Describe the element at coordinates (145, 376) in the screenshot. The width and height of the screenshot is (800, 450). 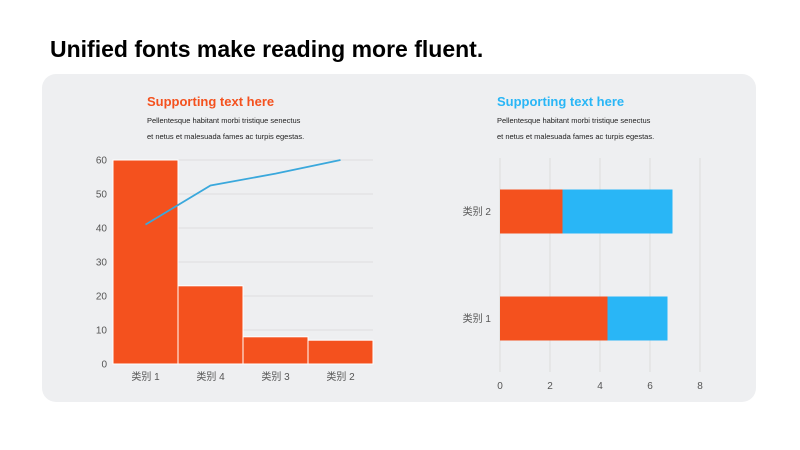
I see `x-tick-label: 类别 1` at that location.